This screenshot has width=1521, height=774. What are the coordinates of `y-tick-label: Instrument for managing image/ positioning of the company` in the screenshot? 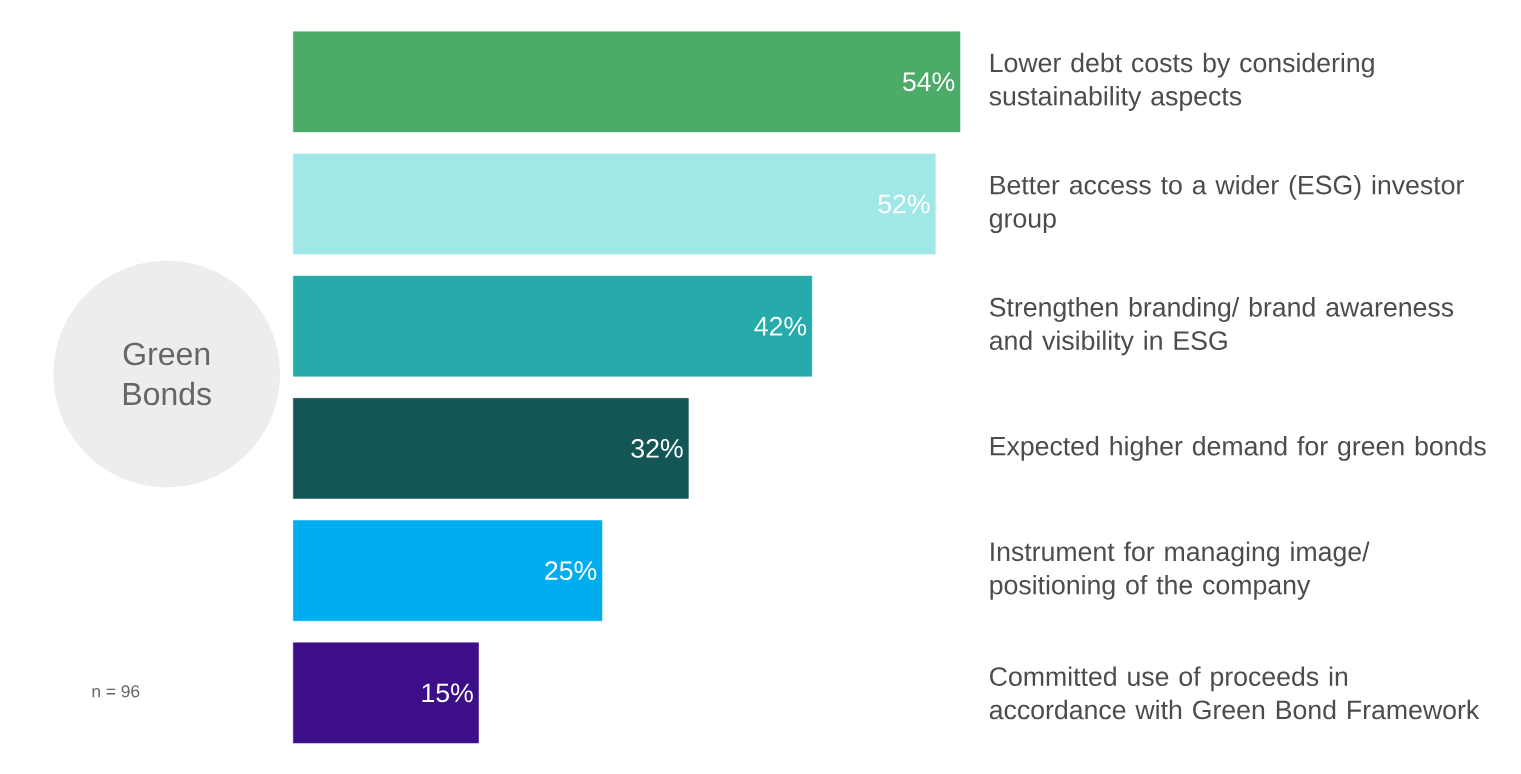 It's located at (1180, 570).